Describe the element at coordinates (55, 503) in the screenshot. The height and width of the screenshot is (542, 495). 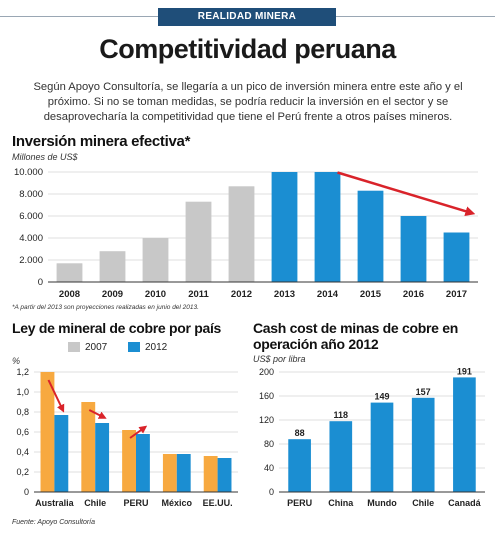
I see `x-tick-label: Australia` at that location.